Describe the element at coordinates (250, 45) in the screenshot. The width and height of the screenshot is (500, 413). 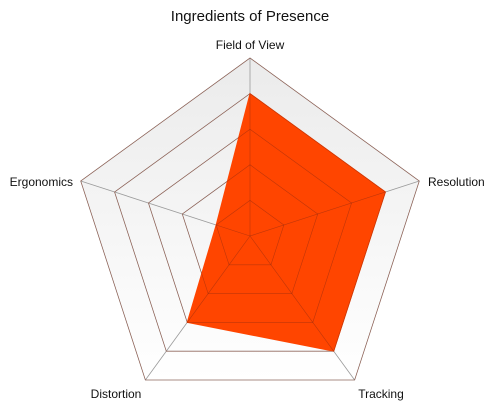
I see `axis-label-field-of-view: Field of View` at that location.